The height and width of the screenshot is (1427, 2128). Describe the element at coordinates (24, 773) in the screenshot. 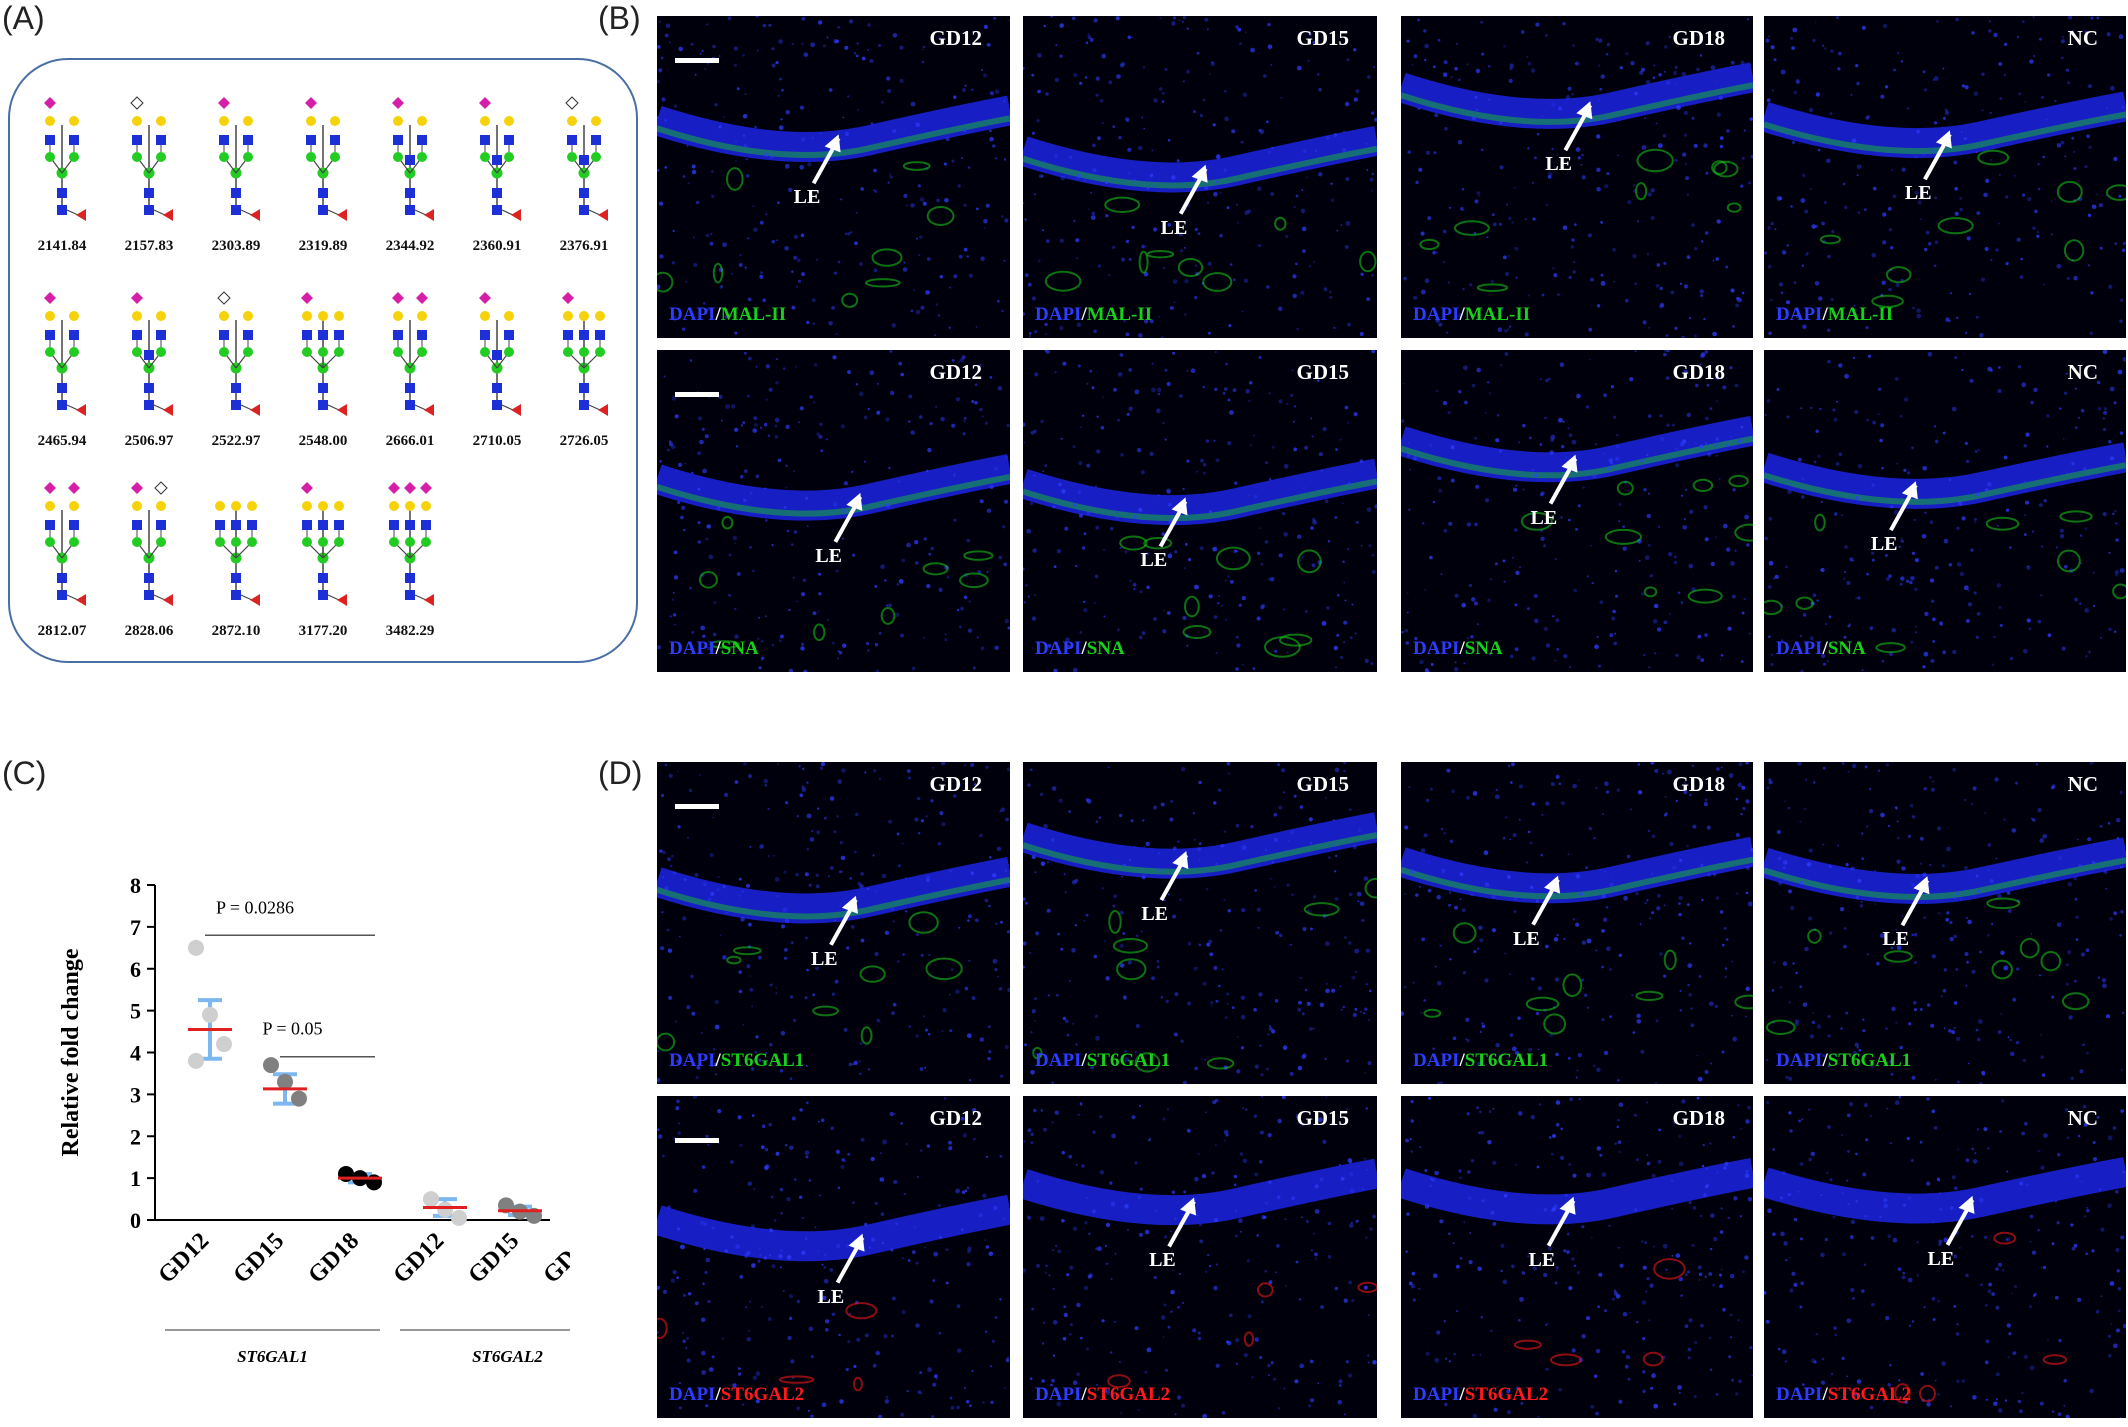

I see `panel-label-c: (C)` at that location.